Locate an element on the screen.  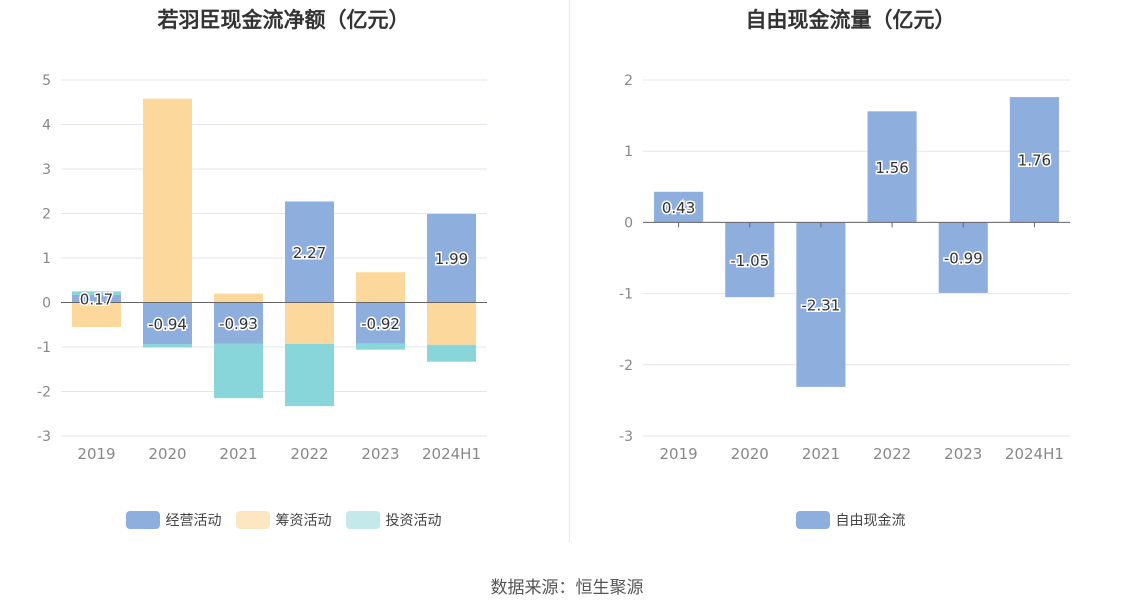
bar-筹资活动-2020 is located at coordinates (167, 200).